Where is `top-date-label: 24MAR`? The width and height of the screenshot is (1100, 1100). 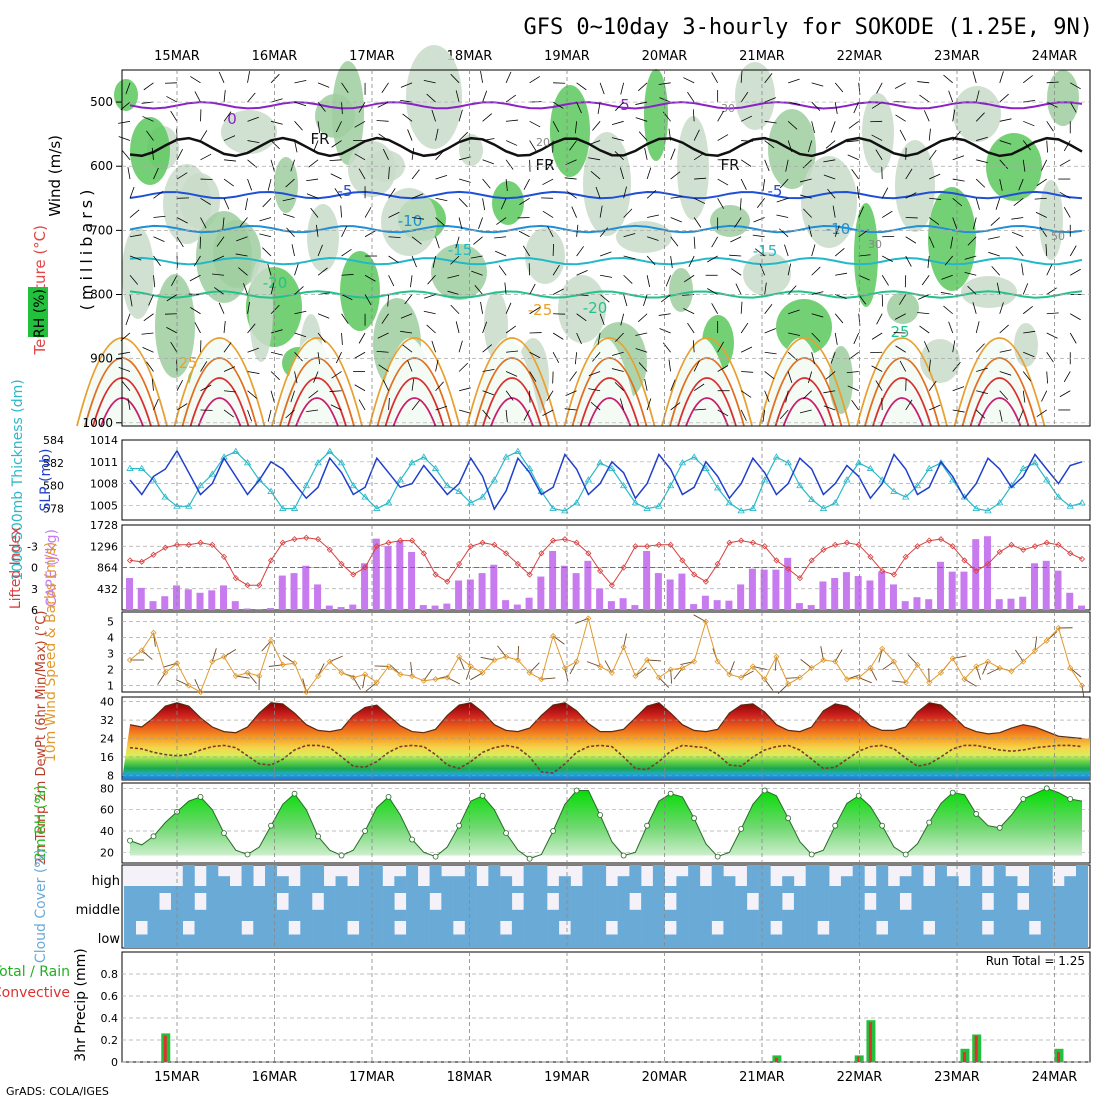 top-date-label: 24MAR is located at coordinates (1055, 56).